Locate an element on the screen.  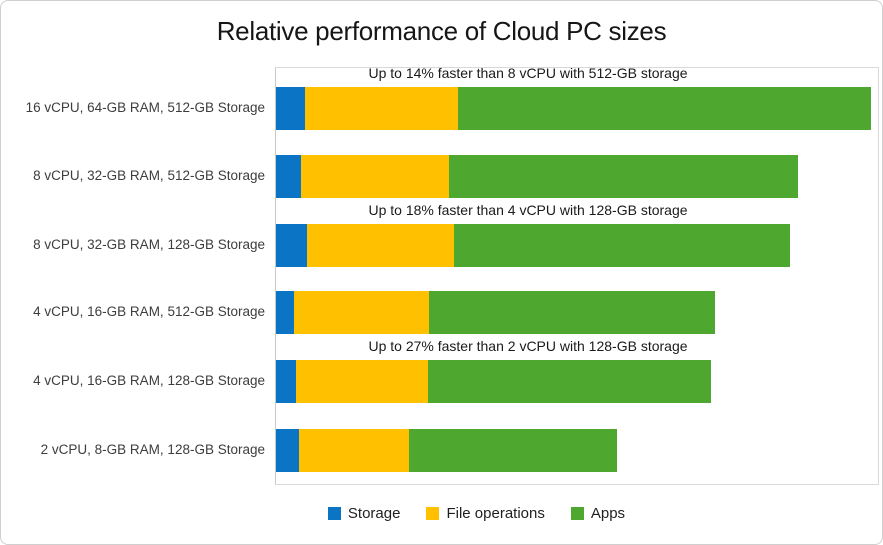
legend-item-apps: Apps is located at coordinates (598, 513).